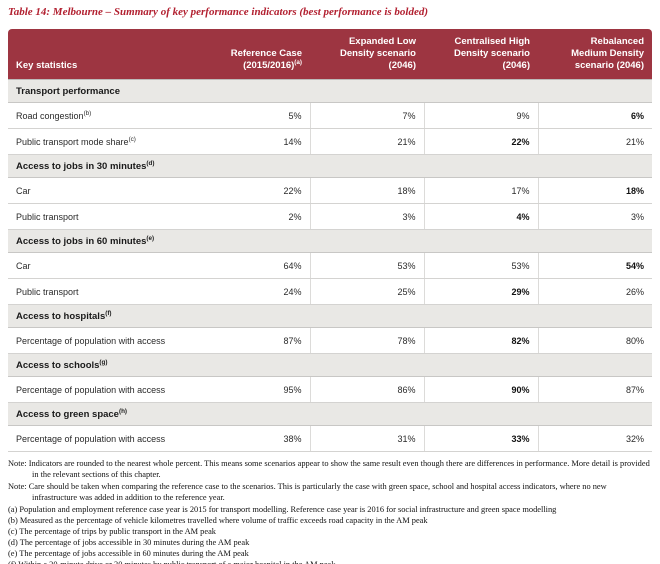 The width and height of the screenshot is (660, 564). I want to click on cell-value-best: 18%, so click(594, 191).